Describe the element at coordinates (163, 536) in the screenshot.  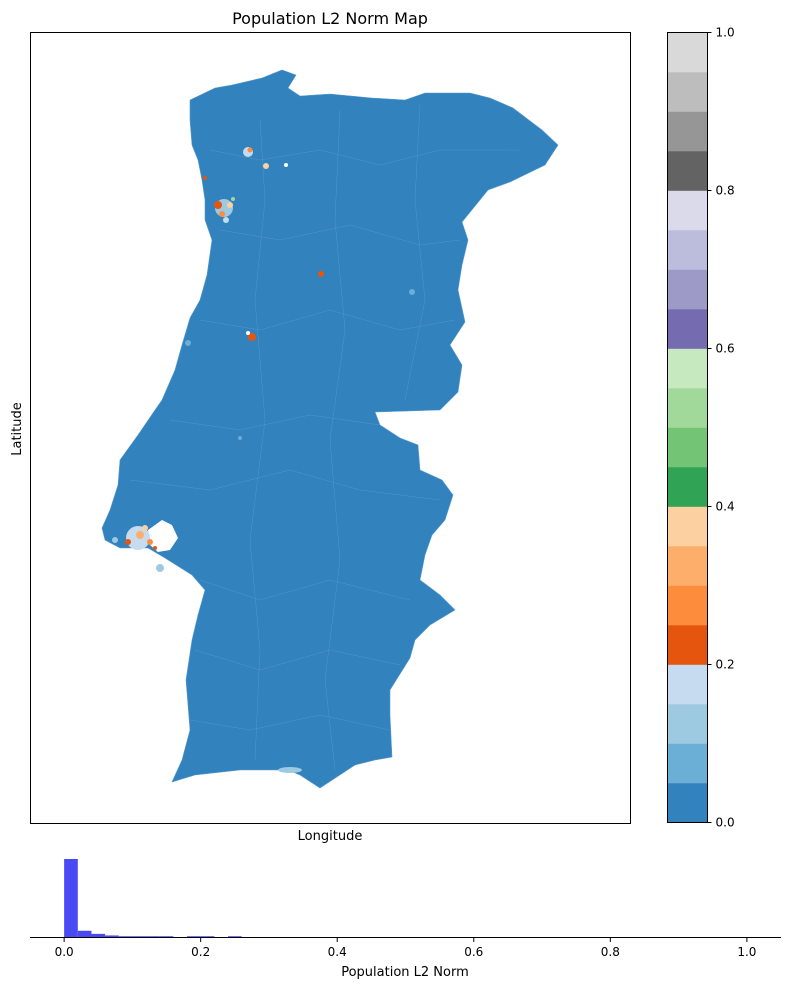
I see `tagus-estuary` at that location.